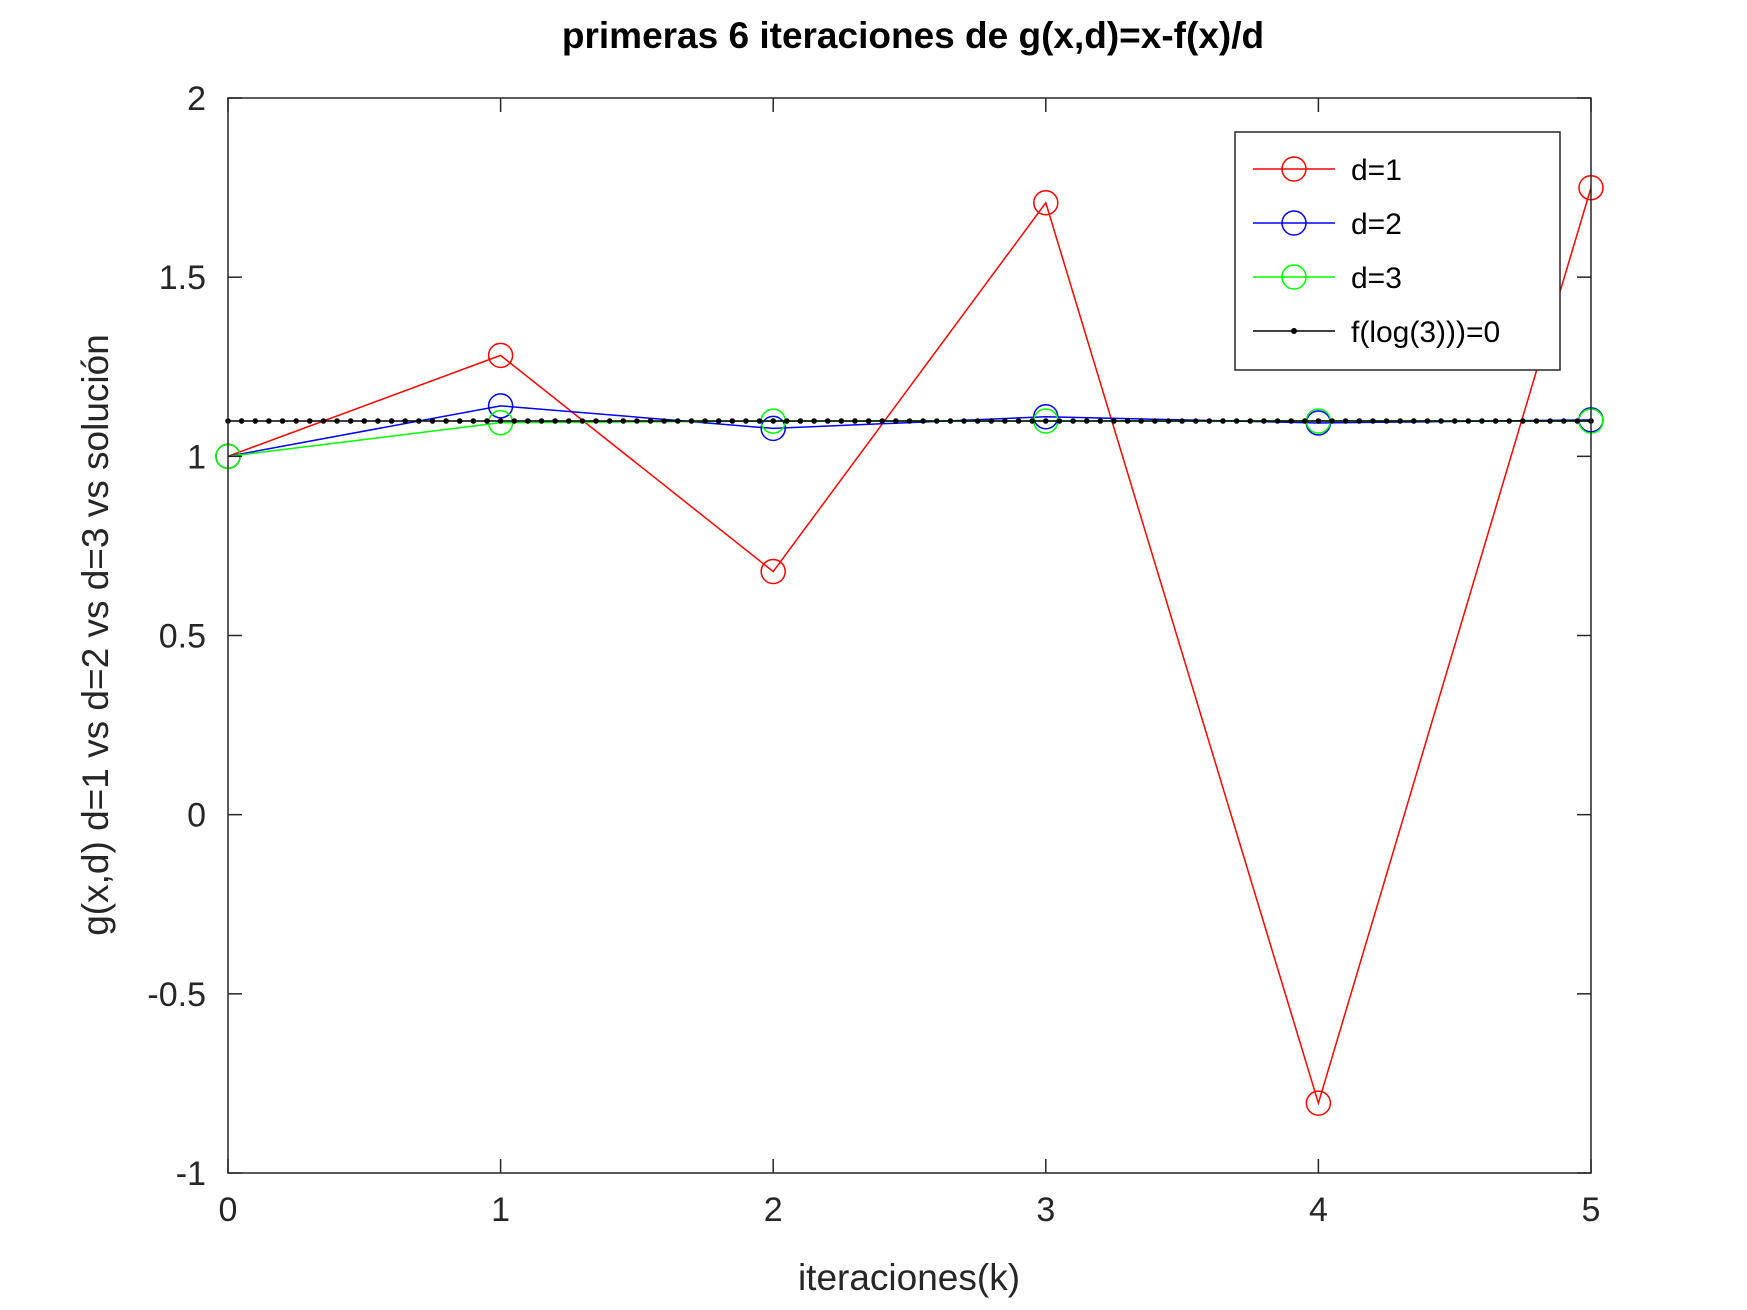  What do you see at coordinates (1045, 1210) in the screenshot?
I see `x-tick-label: 3` at bounding box center [1045, 1210].